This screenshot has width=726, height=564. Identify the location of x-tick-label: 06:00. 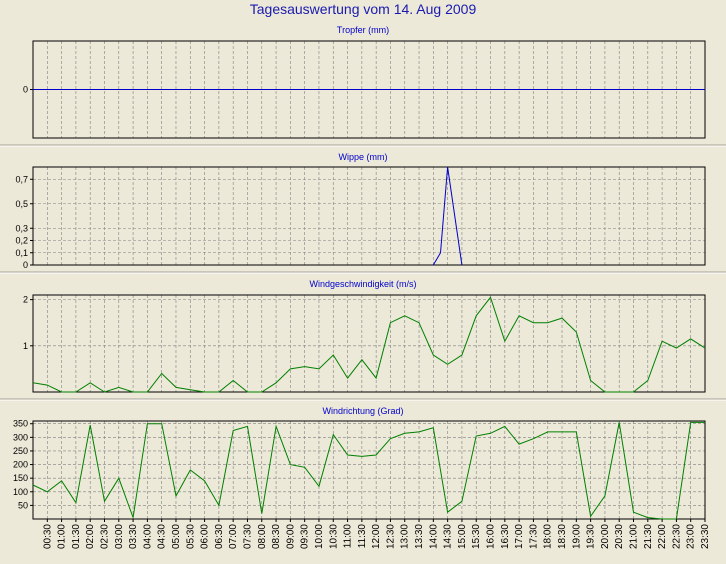
(205, 536).